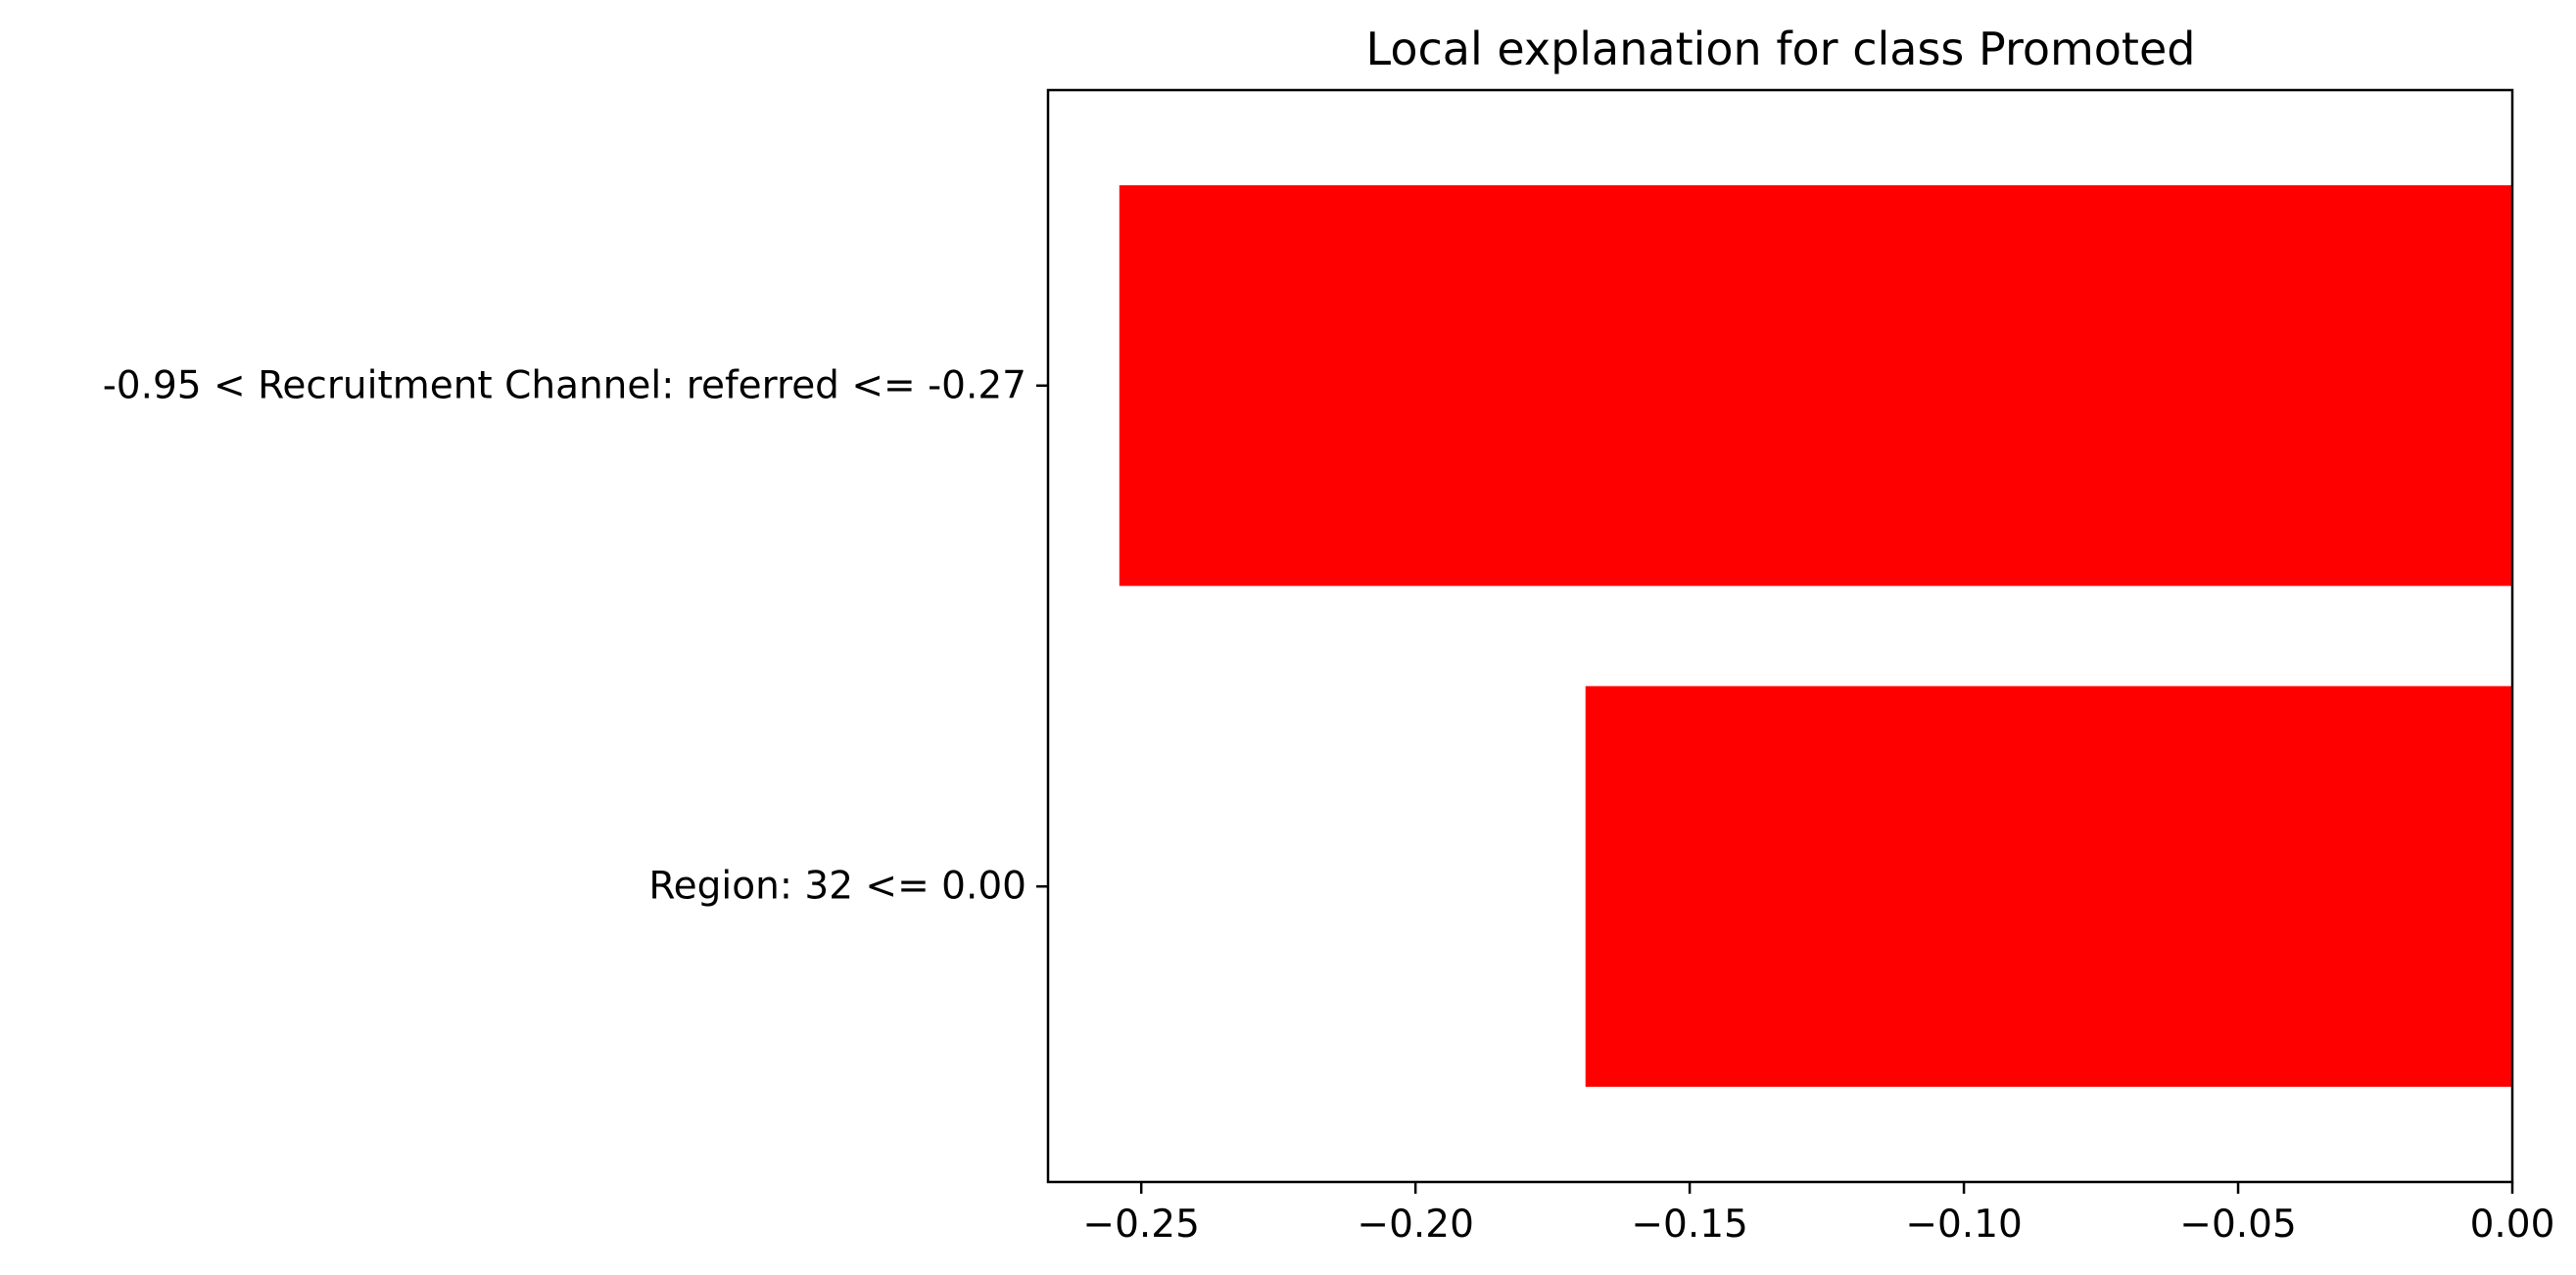 This screenshot has height=1275, width=2576. What do you see at coordinates (837, 887) in the screenshot?
I see `y-tick-label: Region: 32 <= 0.00` at bounding box center [837, 887].